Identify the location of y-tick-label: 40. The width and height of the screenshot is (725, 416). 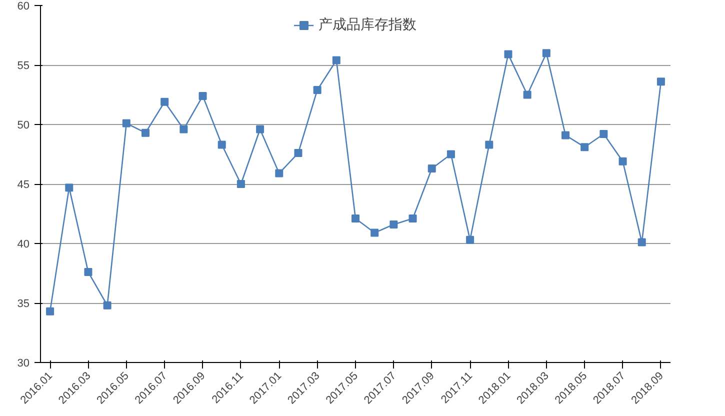
(23, 244).